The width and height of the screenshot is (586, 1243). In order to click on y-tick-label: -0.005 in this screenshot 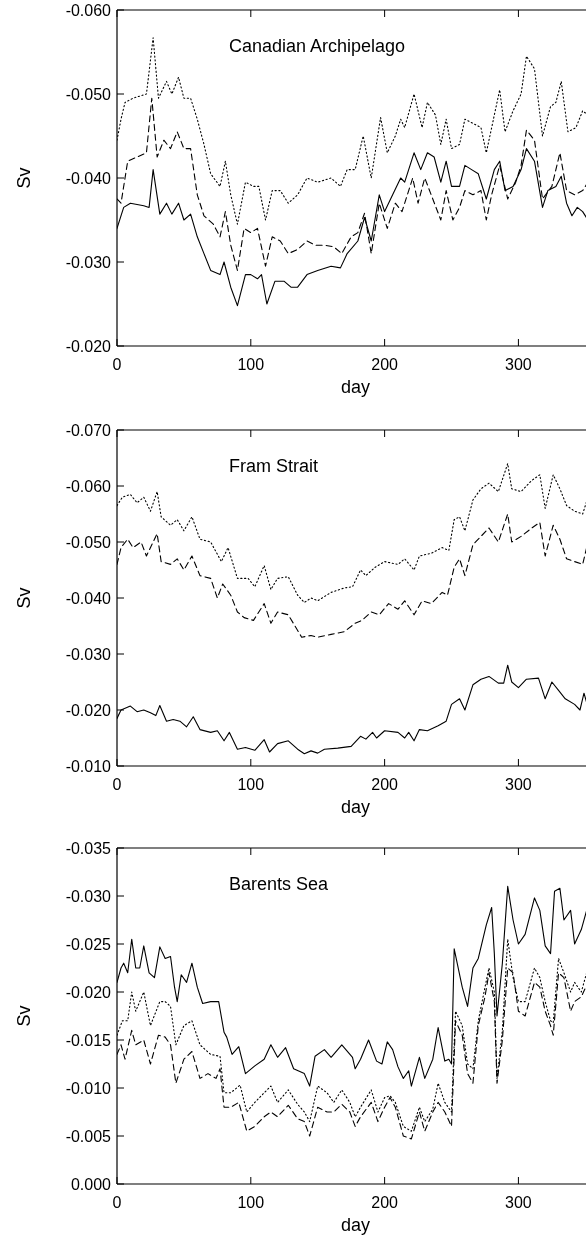, I will do `click(88, 1136)`.